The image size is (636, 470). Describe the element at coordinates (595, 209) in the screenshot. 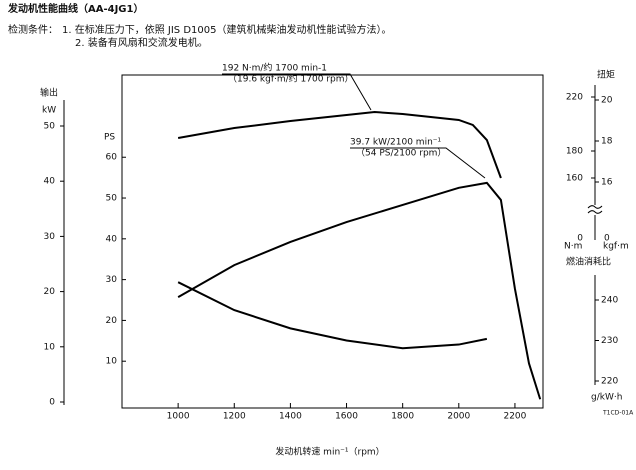

I see `axis-break` at that location.